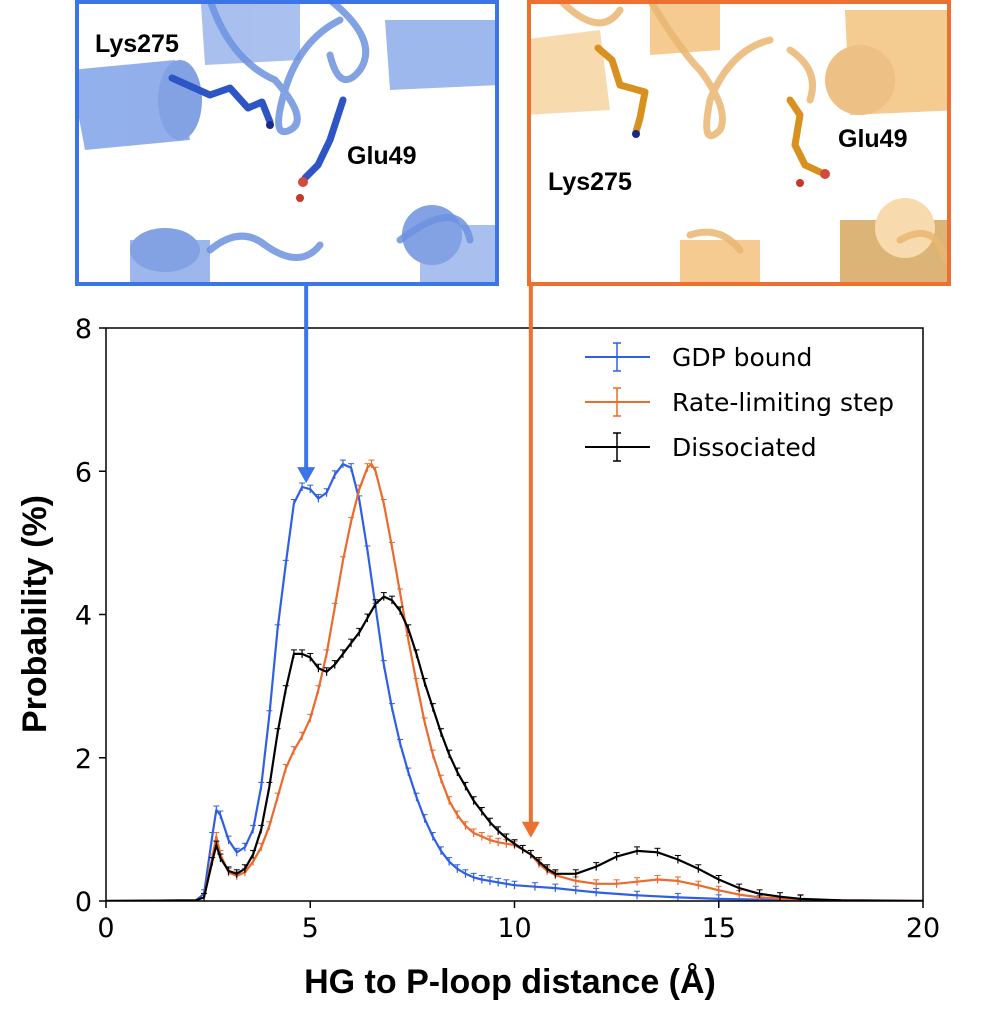  What do you see at coordinates (510, 982) in the screenshot?
I see `x-axis-label: HG to P-loop distance (Å)` at bounding box center [510, 982].